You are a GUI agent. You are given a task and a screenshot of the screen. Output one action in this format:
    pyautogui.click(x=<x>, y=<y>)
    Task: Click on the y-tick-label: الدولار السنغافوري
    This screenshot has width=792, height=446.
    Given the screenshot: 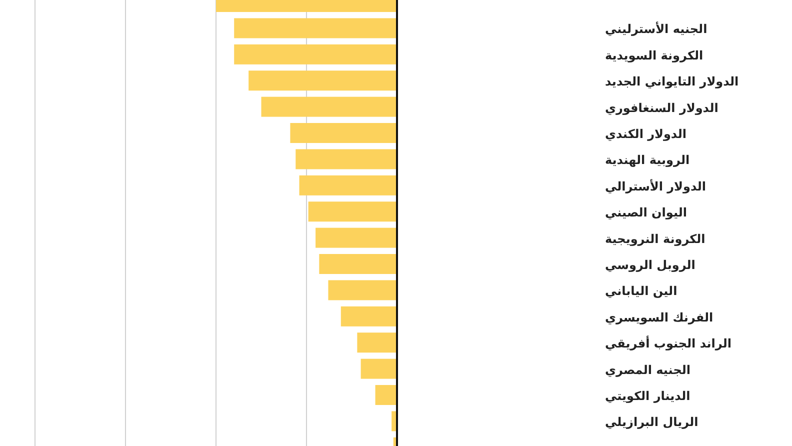 What is the action you would take?
    pyautogui.click(x=661, y=107)
    